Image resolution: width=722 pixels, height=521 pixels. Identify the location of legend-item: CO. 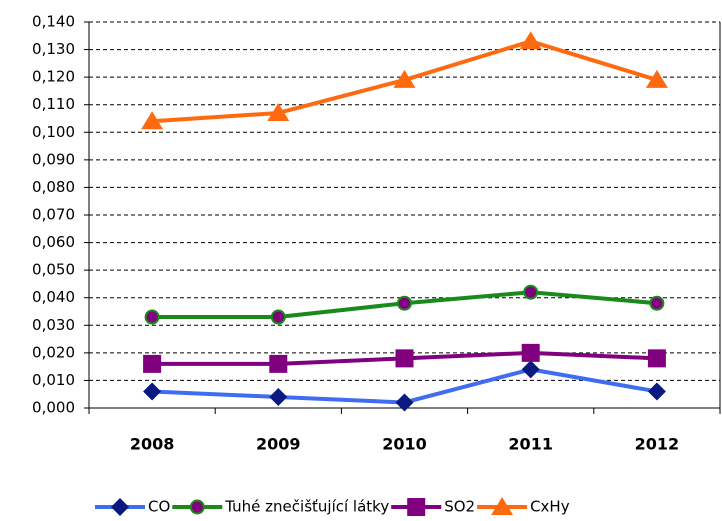
(132, 507).